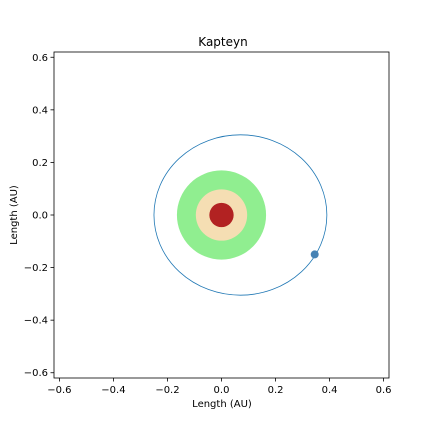 The image size is (432, 436). What do you see at coordinates (14, 215) in the screenshot?
I see `y-axis-label: Length (AU)` at bounding box center [14, 215].